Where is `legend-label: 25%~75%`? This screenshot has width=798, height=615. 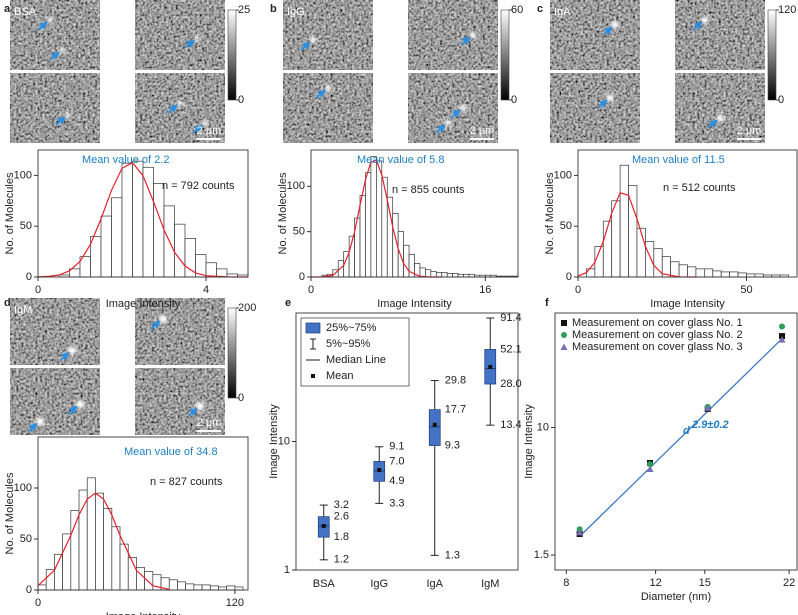 legend-label: 25%~75% is located at coordinates (351, 328).